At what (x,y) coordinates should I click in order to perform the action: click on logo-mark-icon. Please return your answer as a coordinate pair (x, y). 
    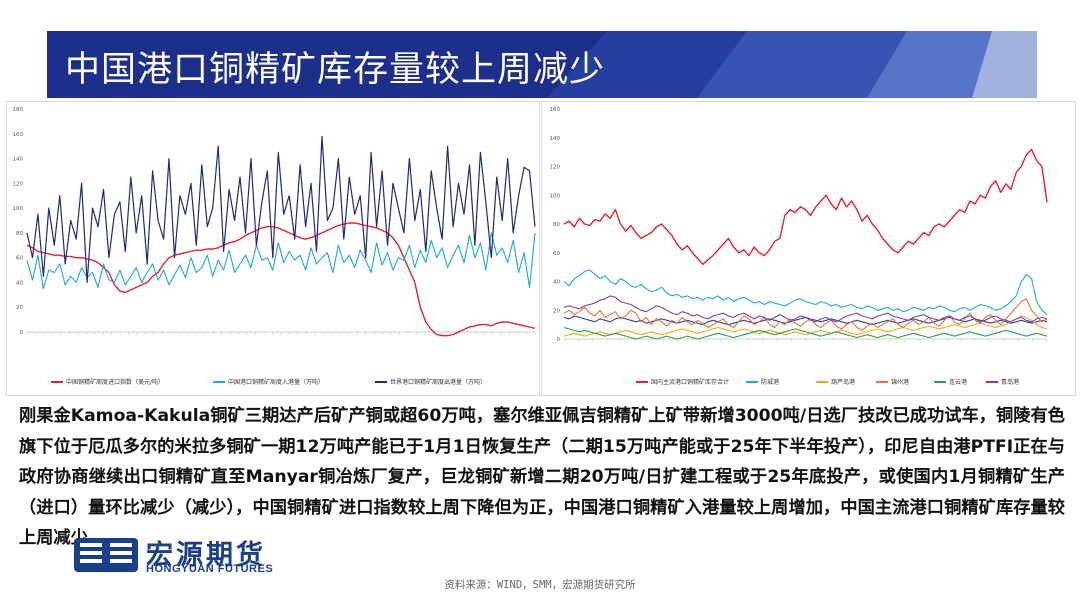
    Looking at the image, I should click on (106, 555).